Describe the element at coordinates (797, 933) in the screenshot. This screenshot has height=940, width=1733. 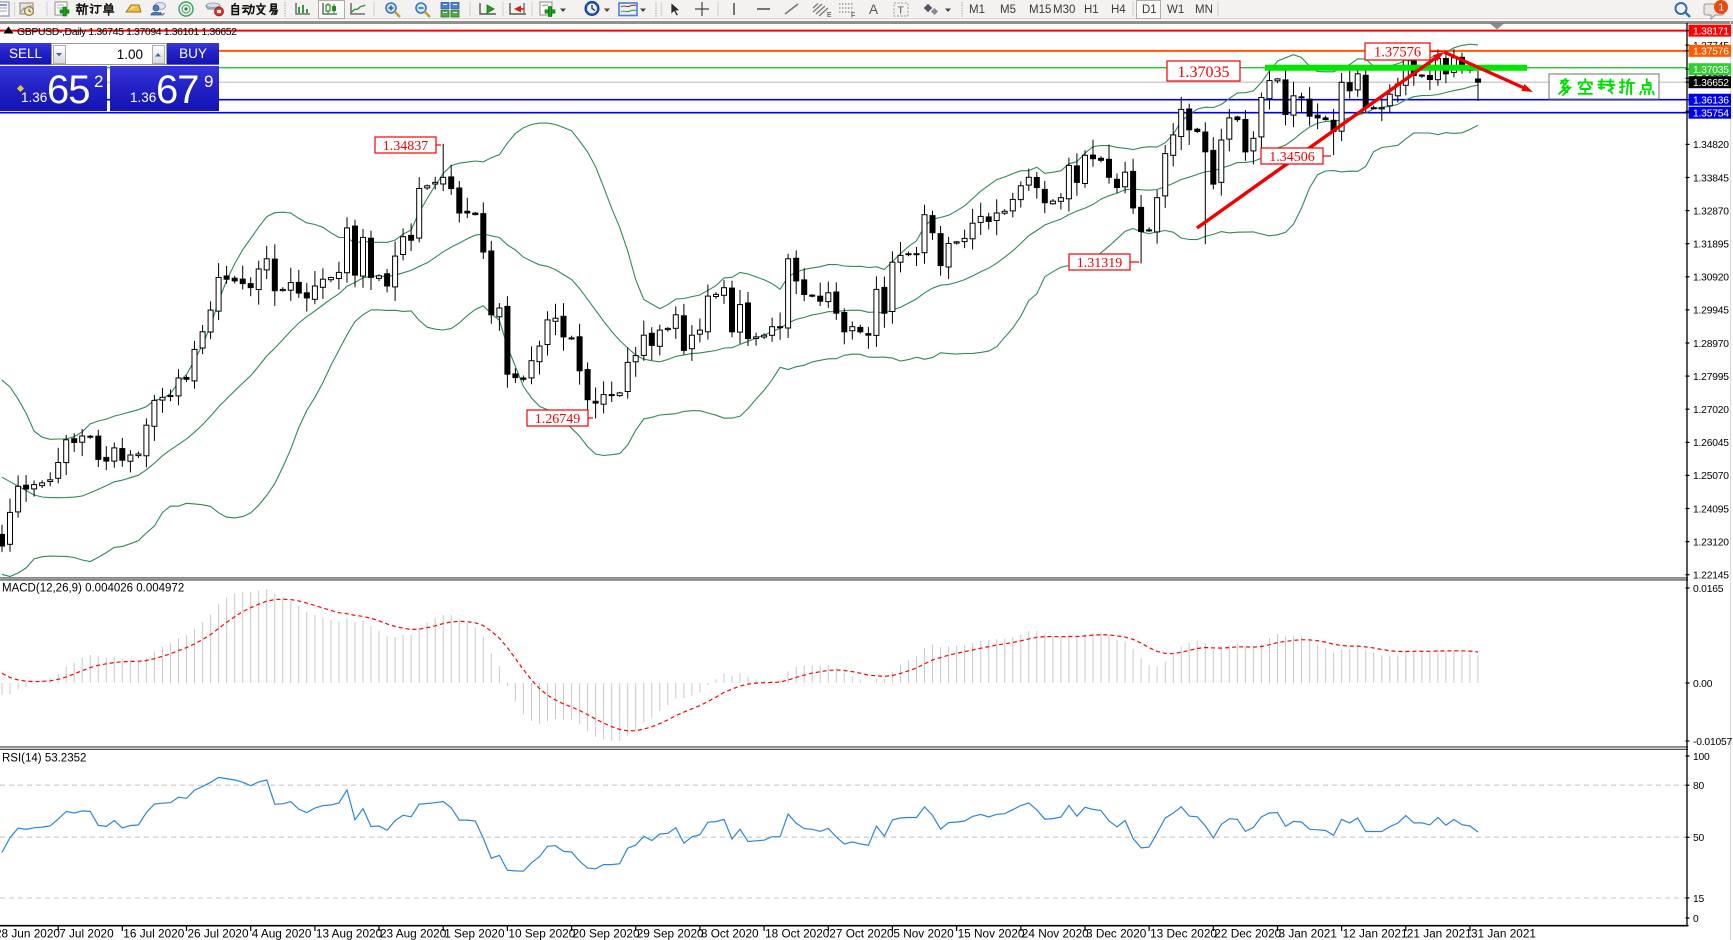
I see `svg-text: 18 Oct 2020` at that location.